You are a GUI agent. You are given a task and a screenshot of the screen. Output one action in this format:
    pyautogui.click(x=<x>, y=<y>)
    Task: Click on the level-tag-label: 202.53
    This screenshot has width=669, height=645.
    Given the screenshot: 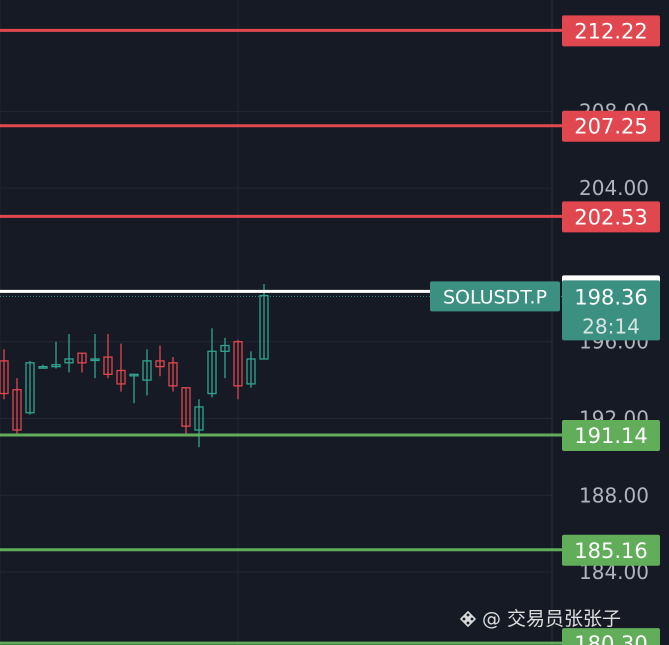 What is the action you would take?
    pyautogui.click(x=610, y=217)
    